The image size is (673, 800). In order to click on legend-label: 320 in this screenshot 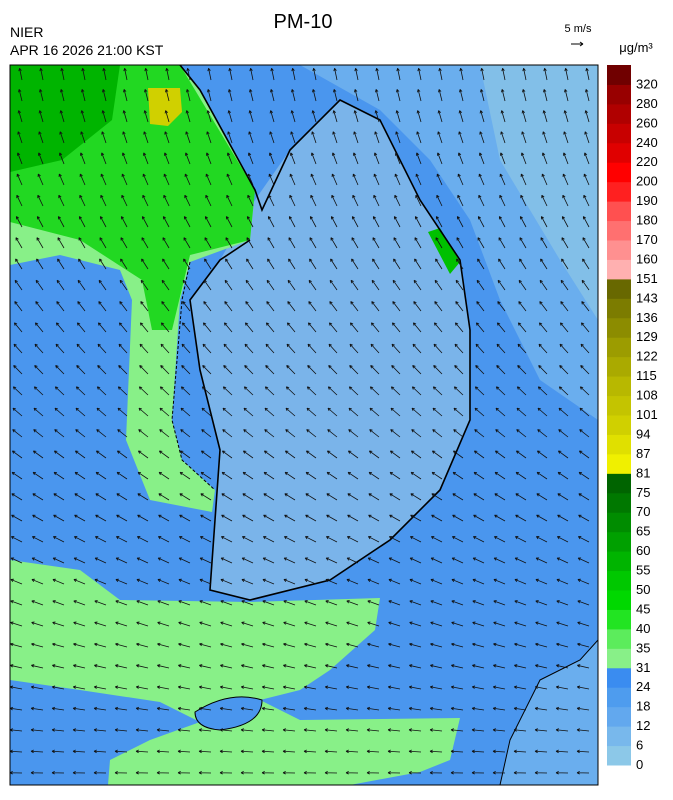, I will do `click(647, 83)`.